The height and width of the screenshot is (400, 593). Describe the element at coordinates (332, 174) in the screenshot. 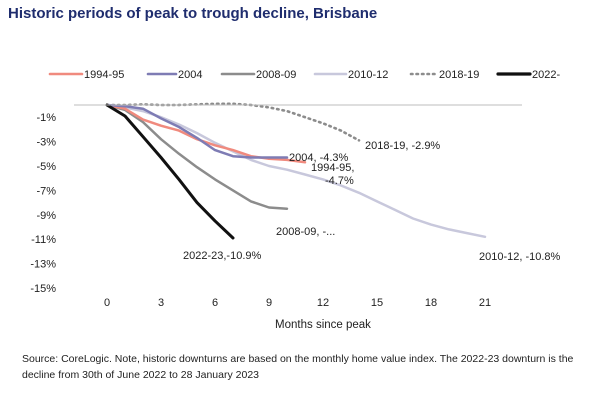

I see `data-label-1994-95: 1994-95, -4.7%` at that location.